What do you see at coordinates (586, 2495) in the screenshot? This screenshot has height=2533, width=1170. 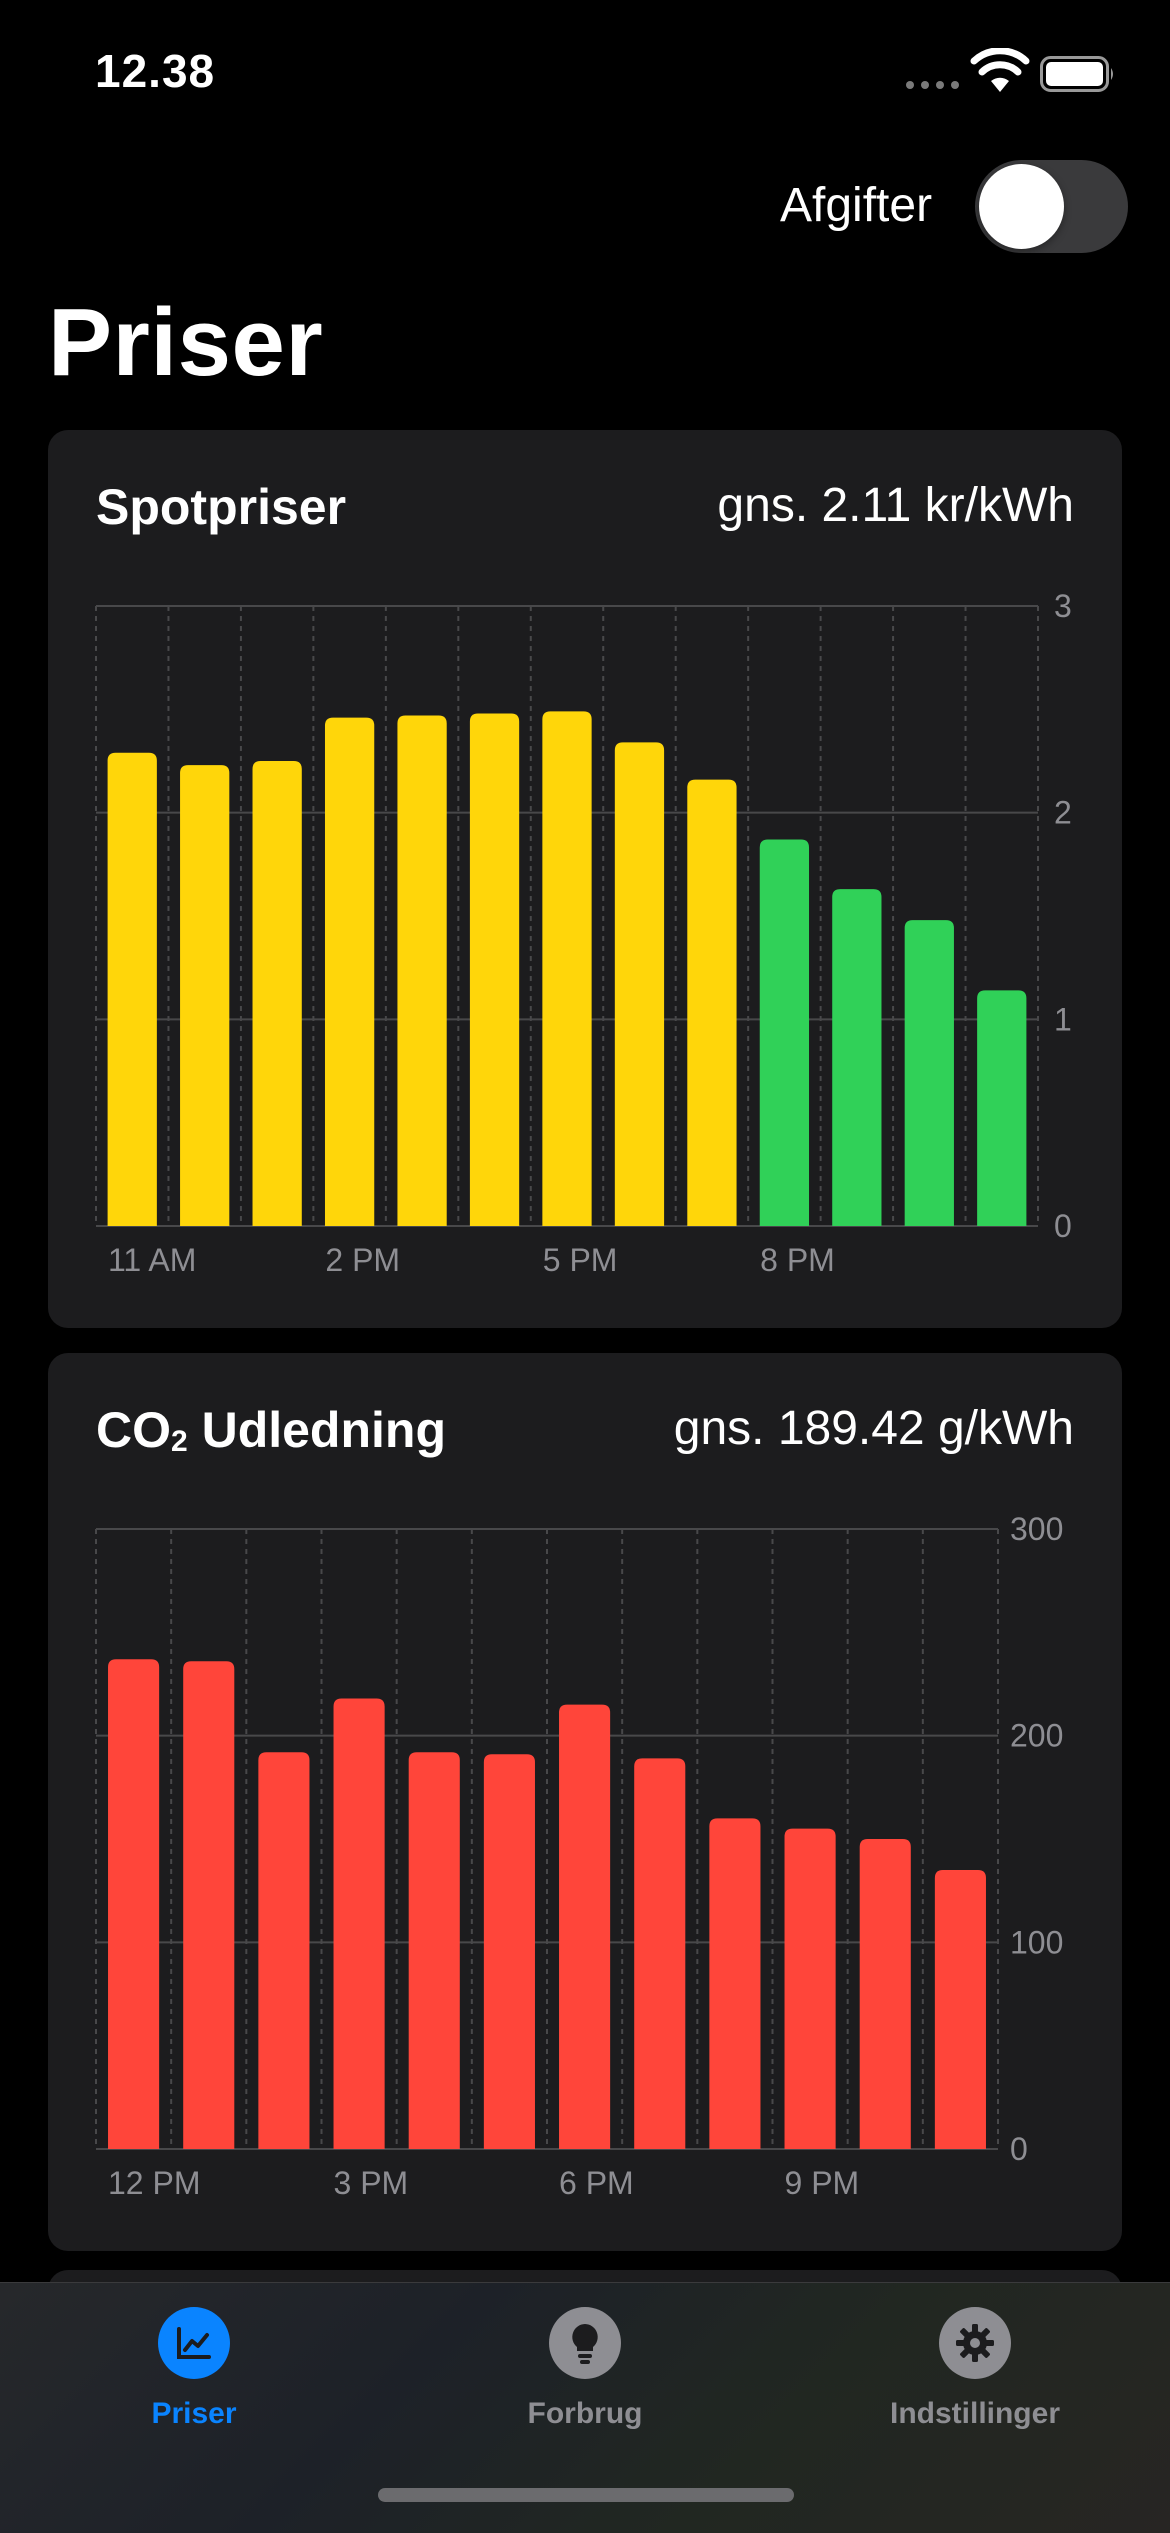 I see `home-indicator` at bounding box center [586, 2495].